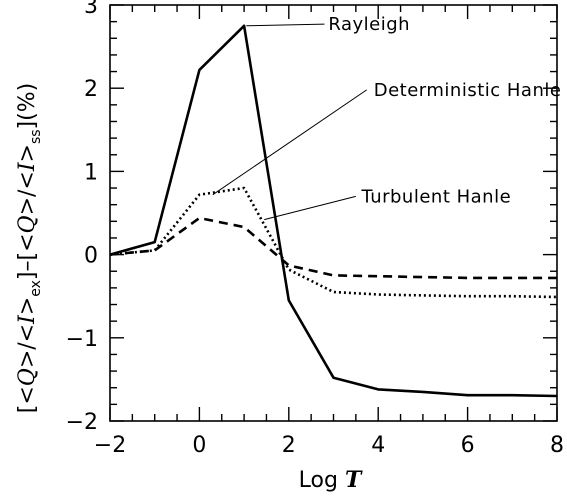  I want to click on y-tick-label: 3, so click(91, 9).